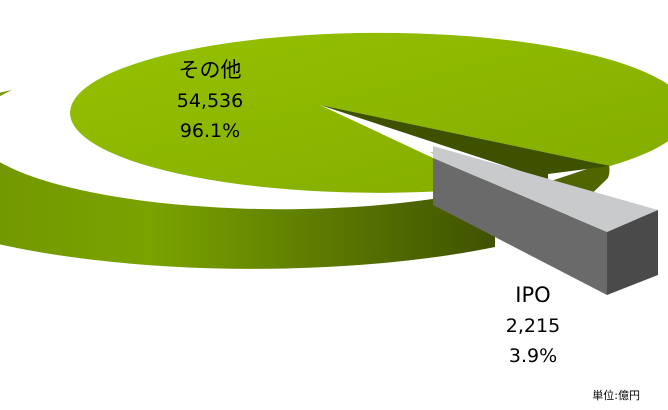 The width and height of the screenshot is (668, 410). Describe the element at coordinates (533, 356) in the screenshot. I see `slice-percent-ipo: 3.9%` at that location.